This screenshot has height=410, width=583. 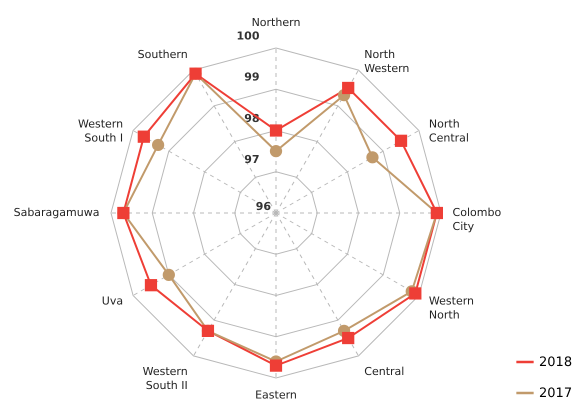 I want to click on y-tick-label: 100, so click(x=248, y=35).